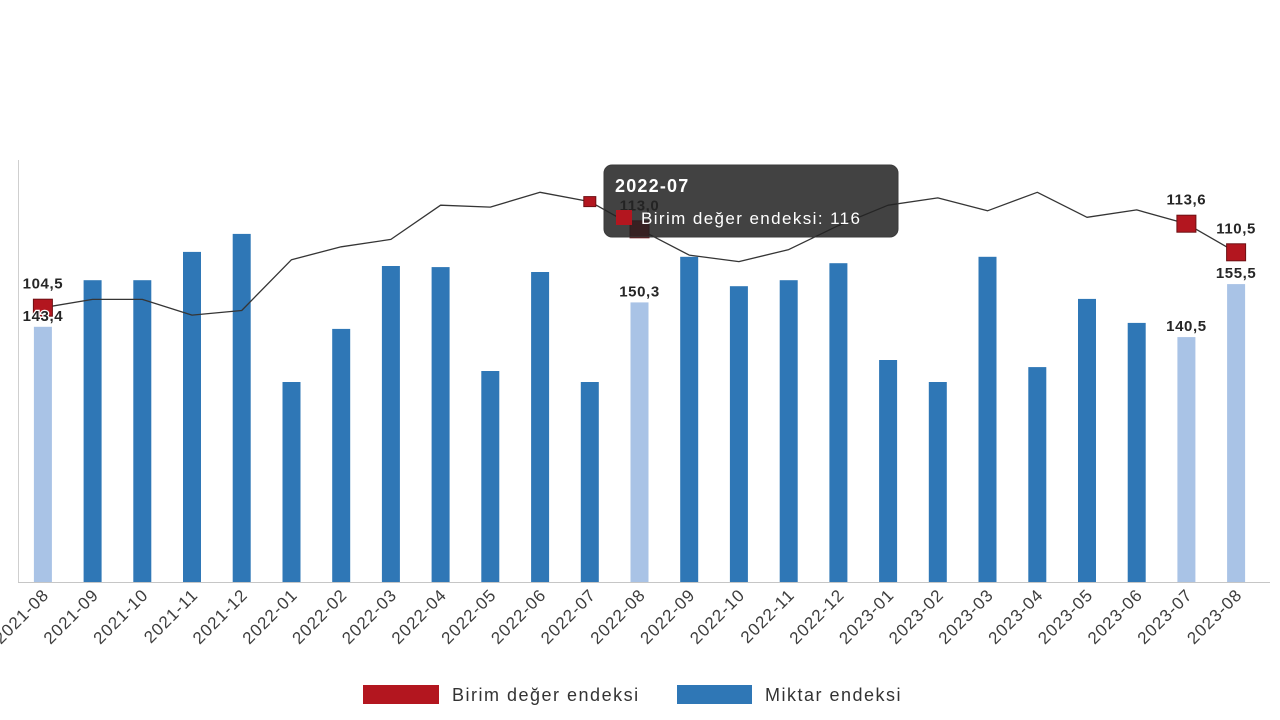 The image size is (1280, 720). What do you see at coordinates (624, 217) in the screenshot?
I see `tooltip-series-swatch` at bounding box center [624, 217].